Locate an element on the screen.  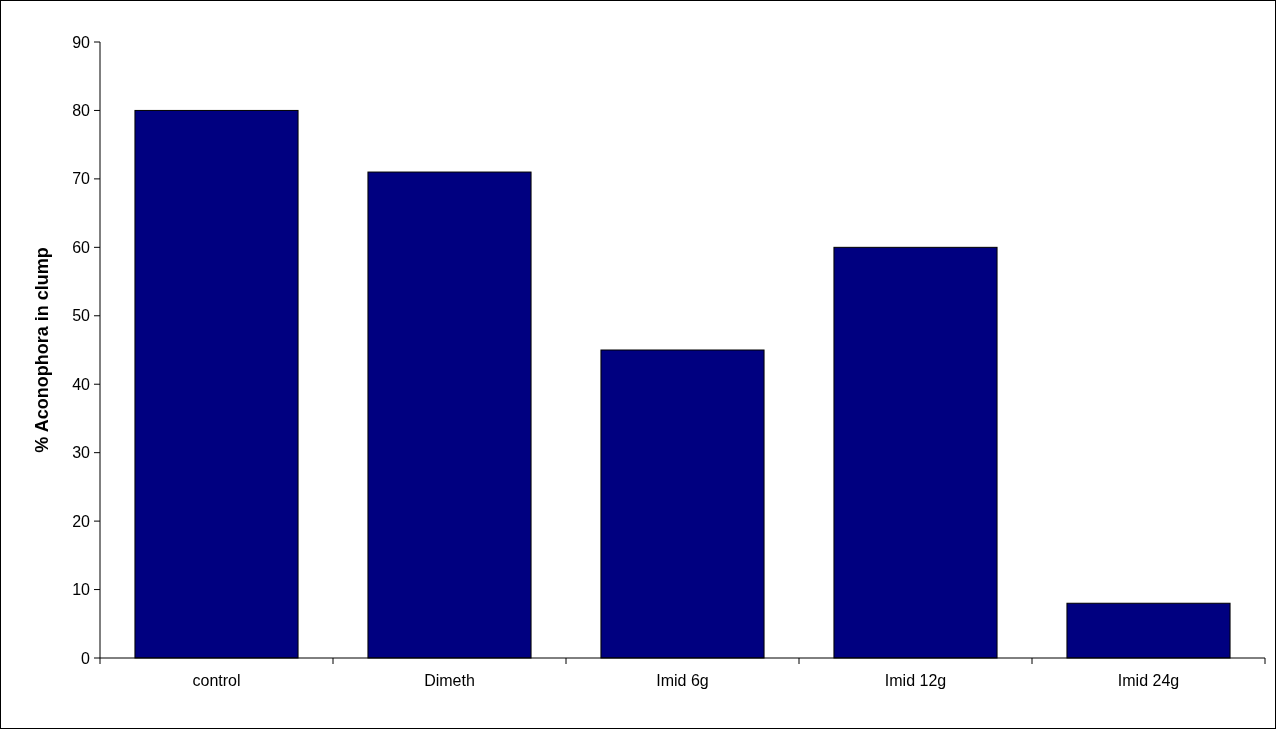
x-tick-label: Imid 6g is located at coordinates (682, 680).